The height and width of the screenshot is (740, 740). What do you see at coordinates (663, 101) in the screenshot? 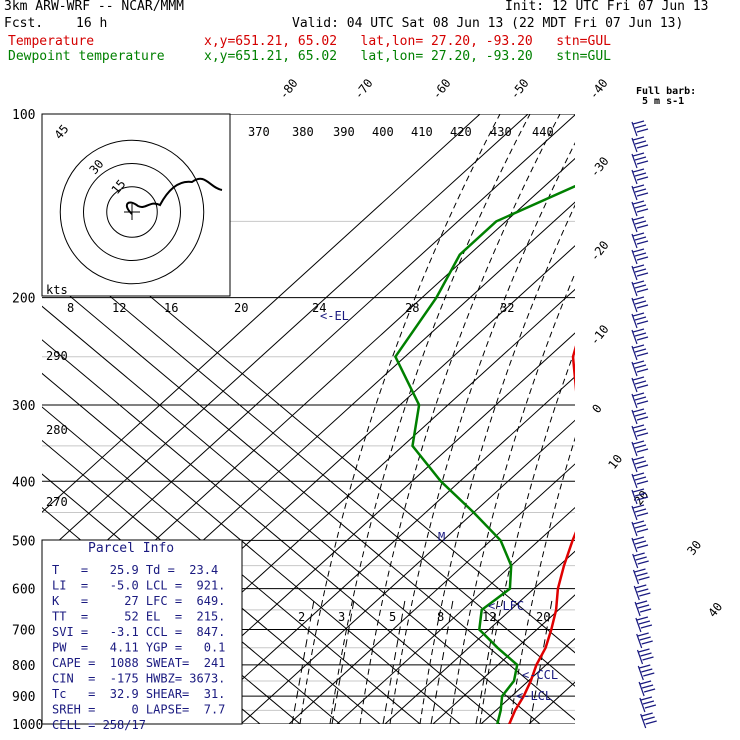
I see `wind-units-label: 5 m s-1` at bounding box center [663, 101].